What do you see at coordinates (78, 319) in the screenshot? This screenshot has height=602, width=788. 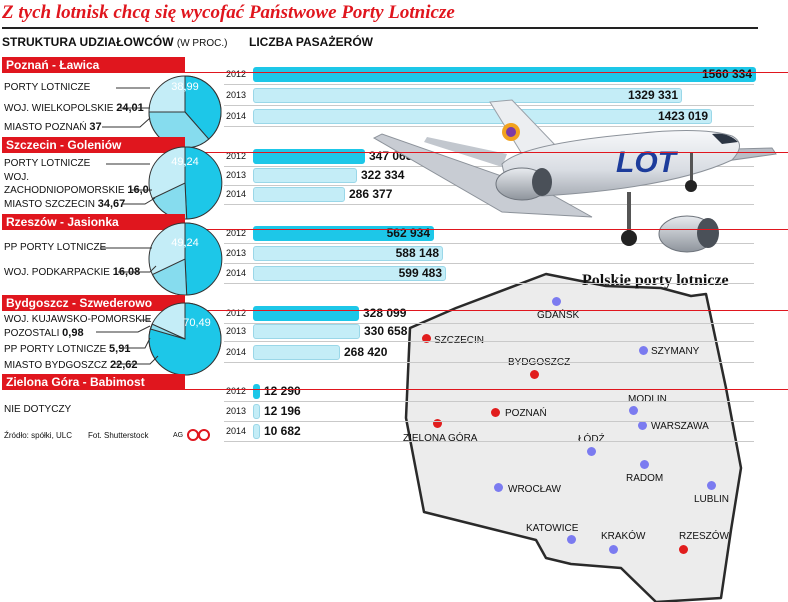 I see `shareholder-label: WOJ. KUJAWSKO-POMORSKIE` at bounding box center [78, 319].